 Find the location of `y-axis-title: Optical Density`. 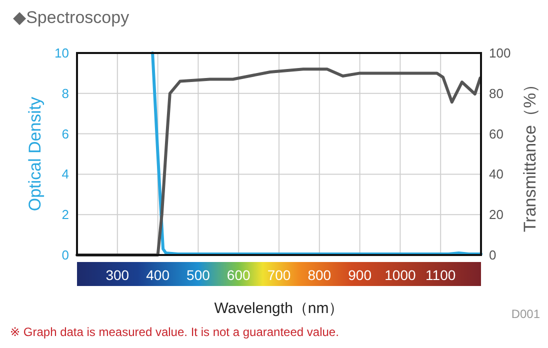

y-axis-title: Optical Density is located at coordinates (35, 154).